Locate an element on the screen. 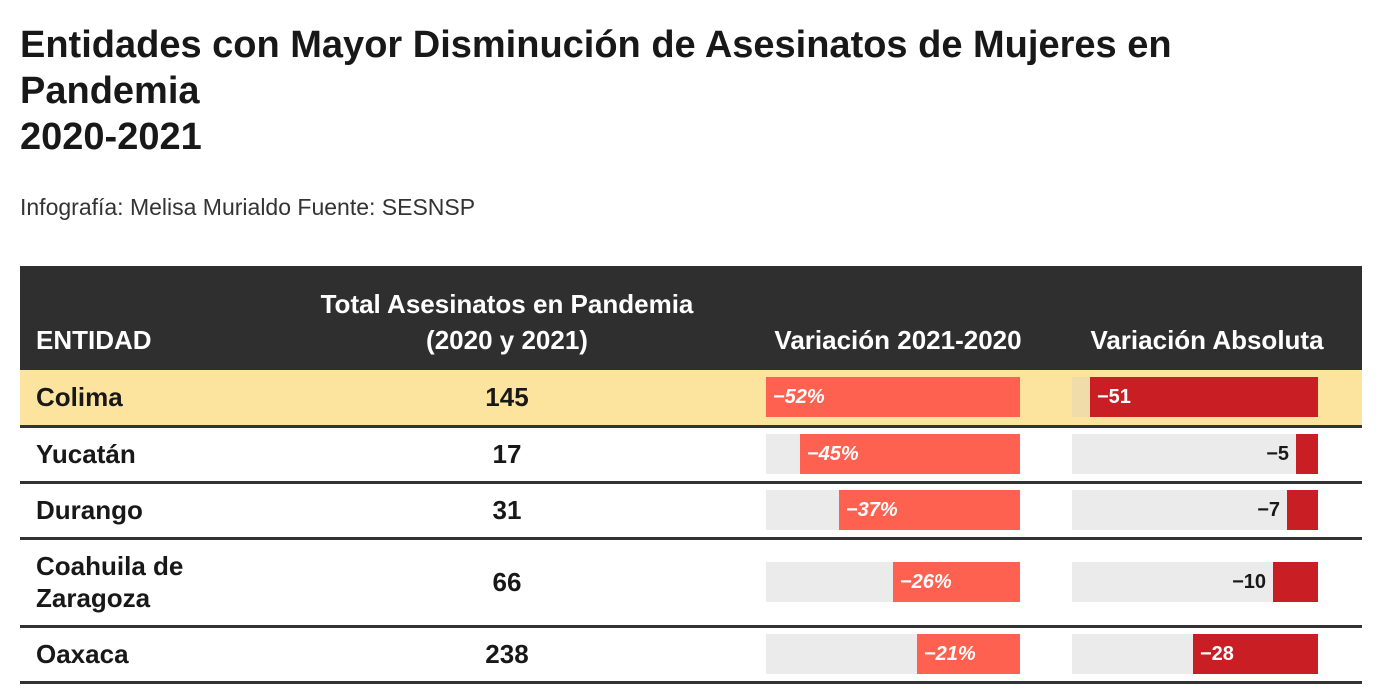 This screenshot has height=692, width=1380. table-row: Oaxaca 238 −21% −28 is located at coordinates (691, 654).